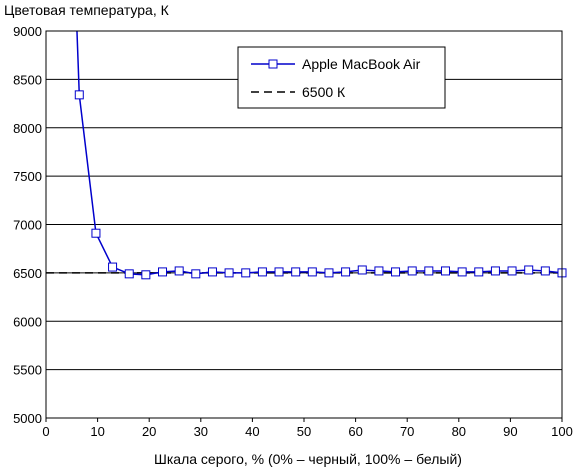  Describe the element at coordinates (252, 431) in the screenshot. I see `x-tick-label: 40` at that location.